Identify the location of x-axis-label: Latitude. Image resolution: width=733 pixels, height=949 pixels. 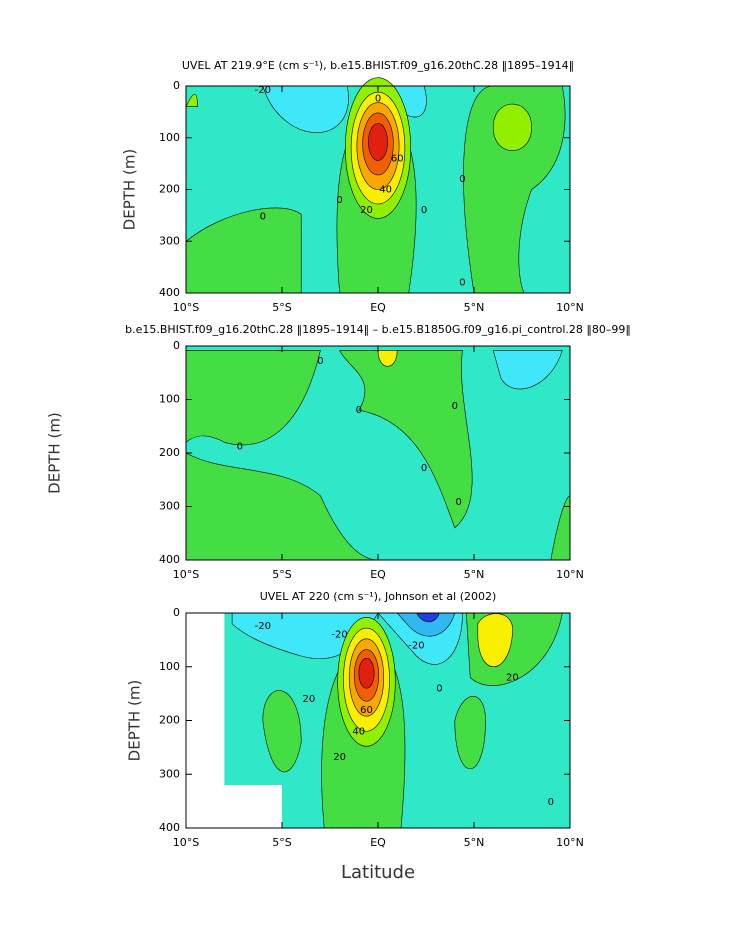
(378, 872).